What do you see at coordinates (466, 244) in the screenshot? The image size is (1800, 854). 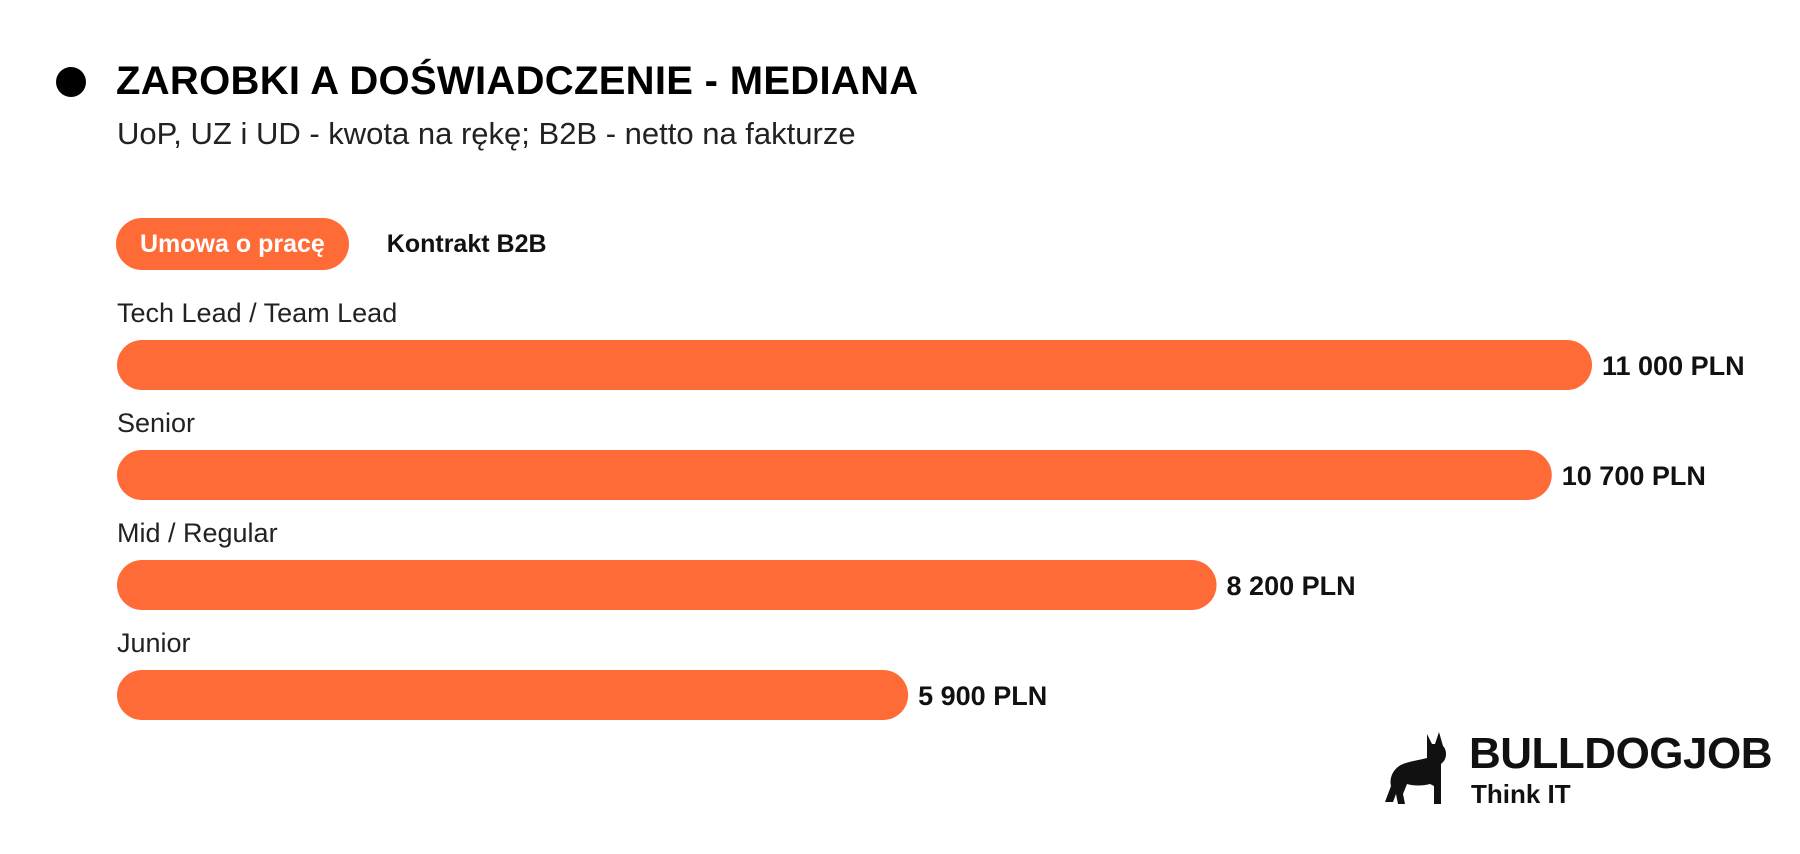 I see `tab-kontrakt-b2b: Kontrakt B2B` at bounding box center [466, 244].